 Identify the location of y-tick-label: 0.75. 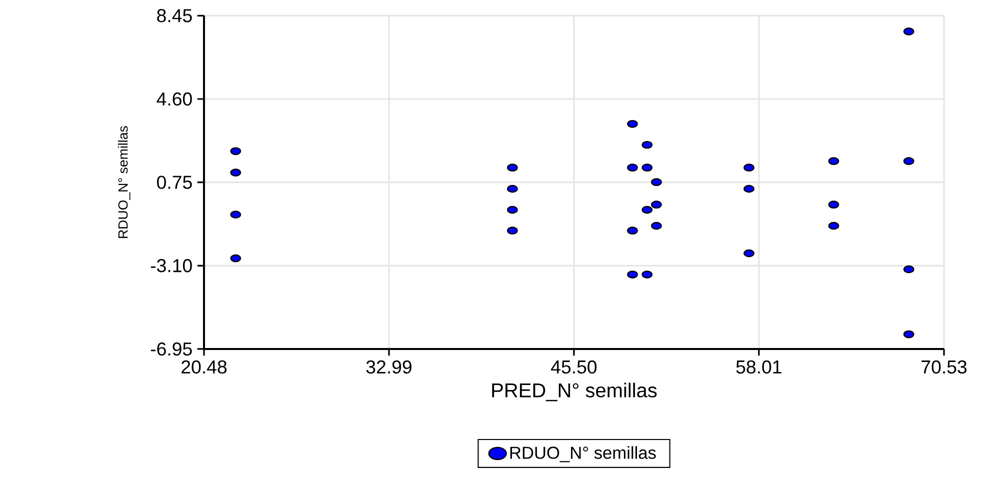
(174, 182).